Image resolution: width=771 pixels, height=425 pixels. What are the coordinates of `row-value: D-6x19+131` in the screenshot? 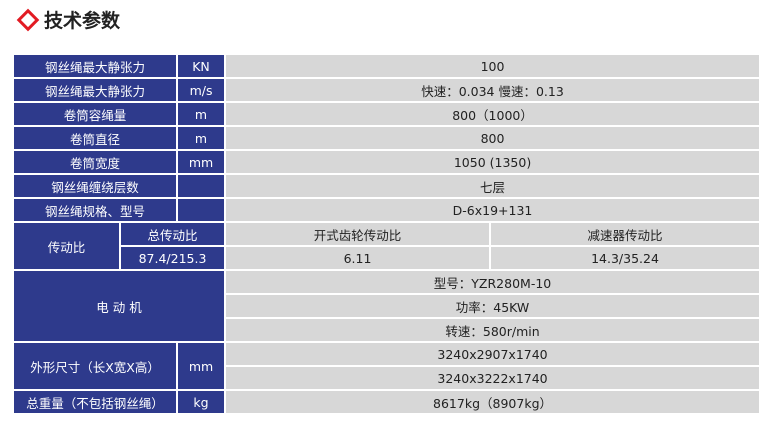 It's located at (493, 210).